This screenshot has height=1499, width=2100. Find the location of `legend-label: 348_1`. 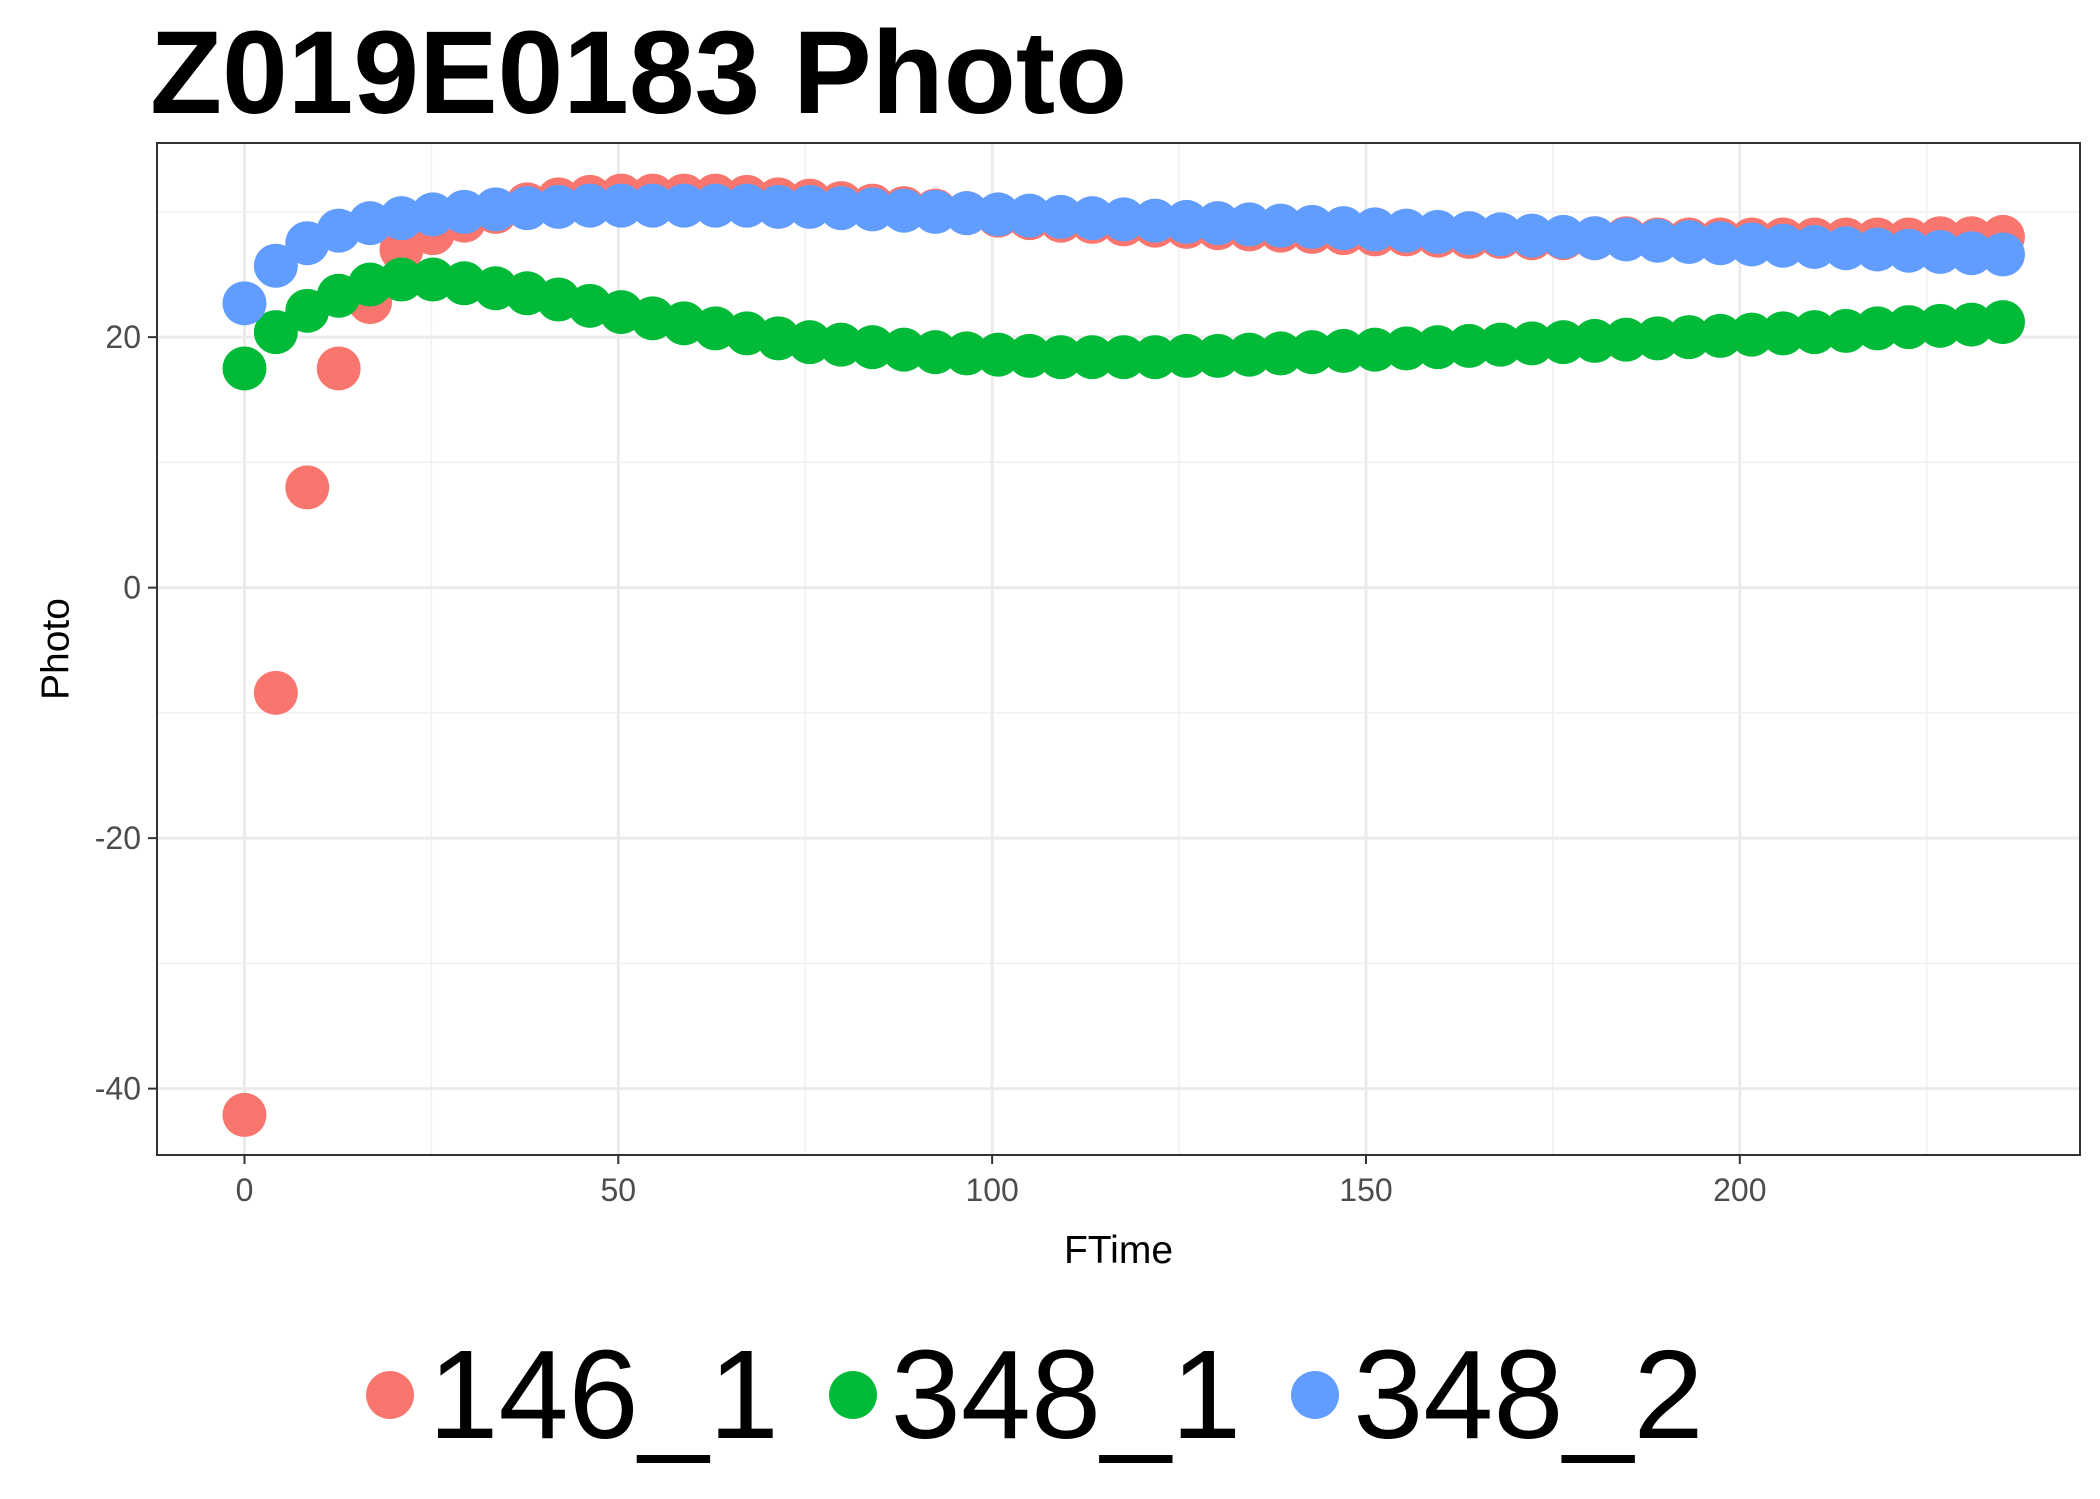

legend-label: 348_1 is located at coordinates (1066, 1394).